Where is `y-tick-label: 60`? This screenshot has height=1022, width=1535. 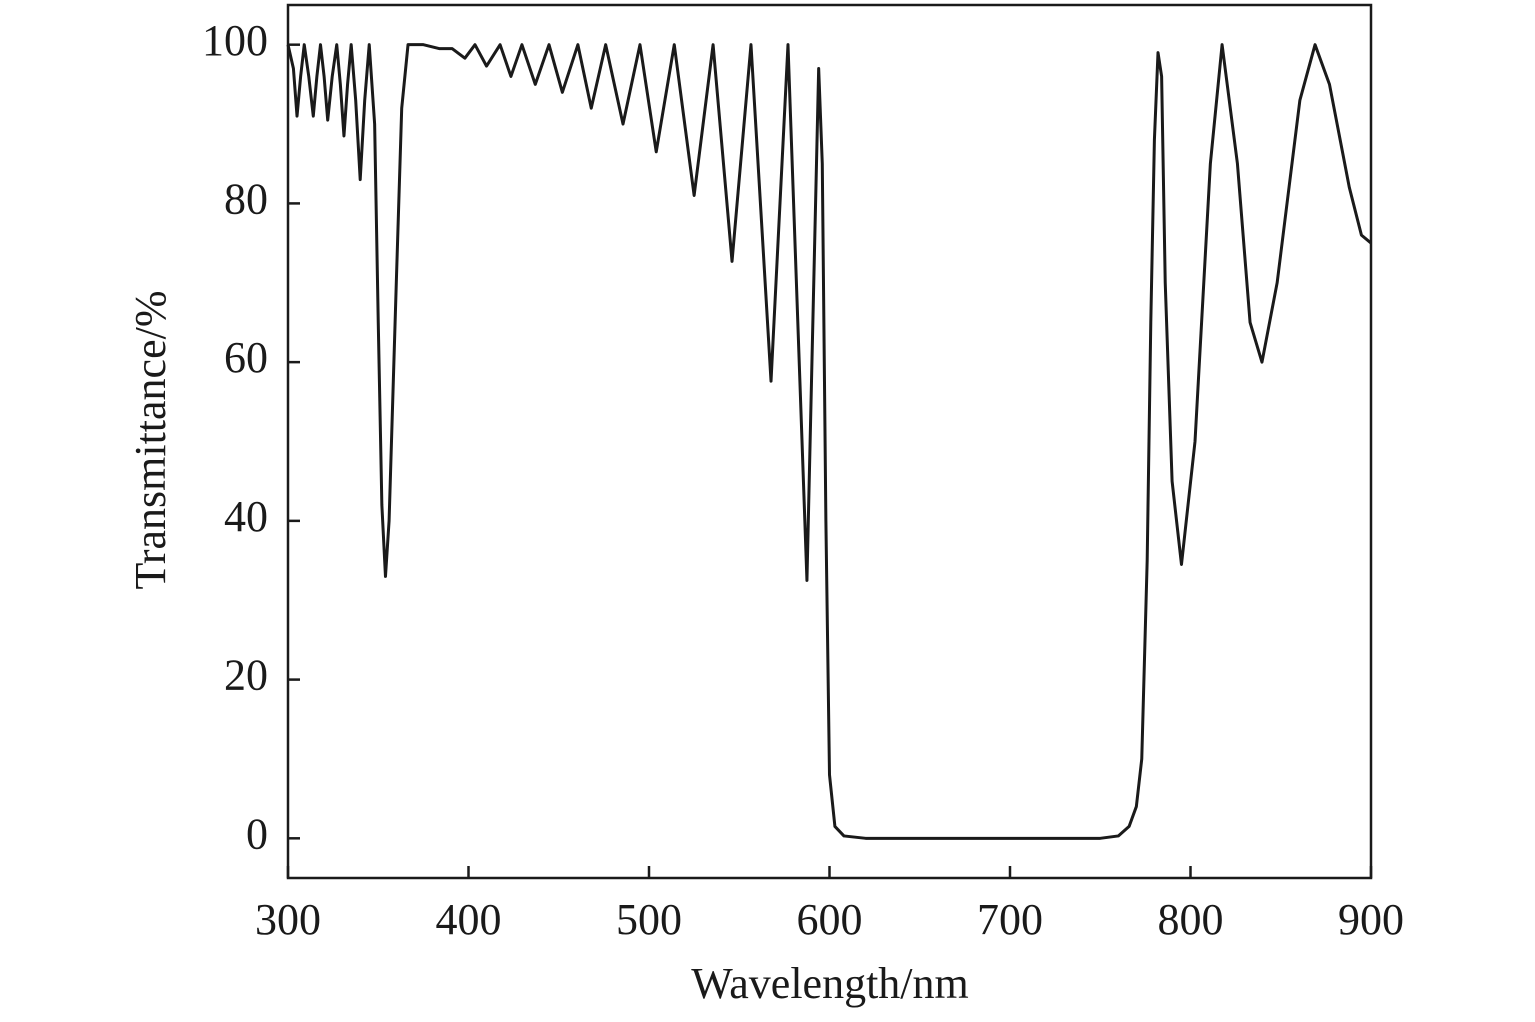 y-tick-label: 60 is located at coordinates (246, 357).